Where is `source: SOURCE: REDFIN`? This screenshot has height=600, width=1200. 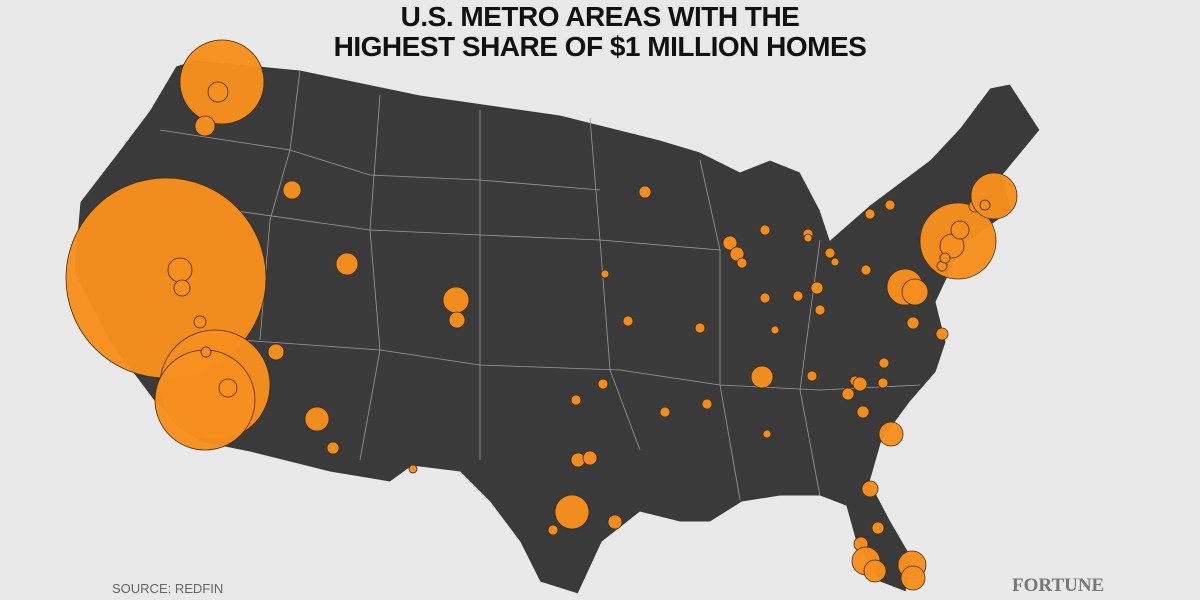
source: SOURCE: REDFIN is located at coordinates (168, 588).